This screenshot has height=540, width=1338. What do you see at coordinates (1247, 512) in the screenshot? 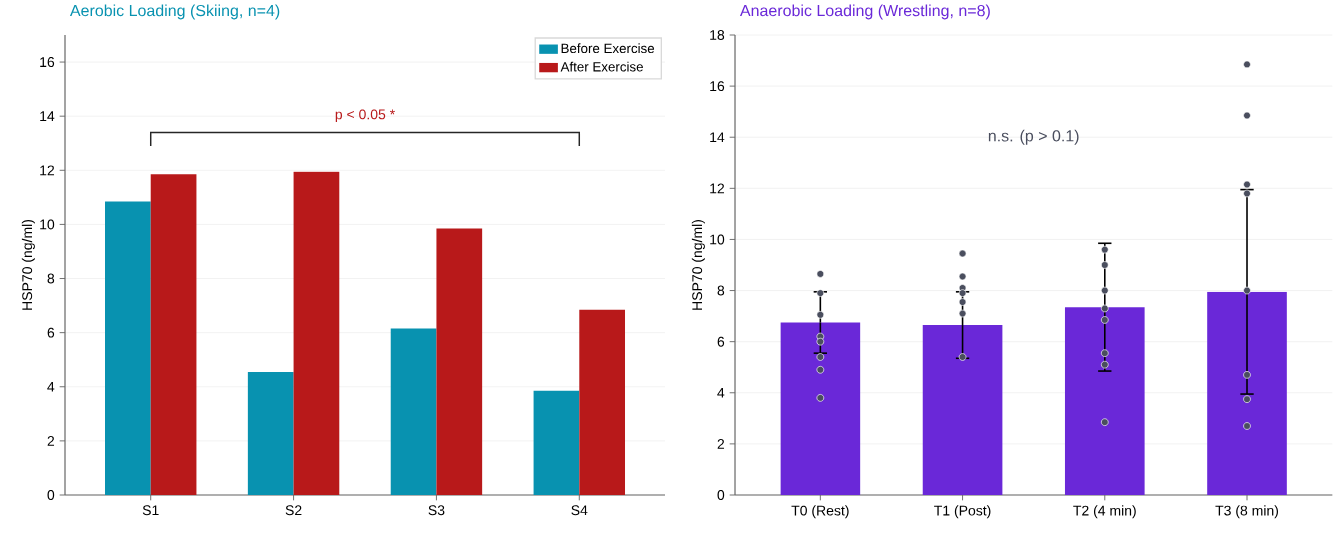
I see `x-tick-label: T3 (8 min)` at bounding box center [1247, 512].